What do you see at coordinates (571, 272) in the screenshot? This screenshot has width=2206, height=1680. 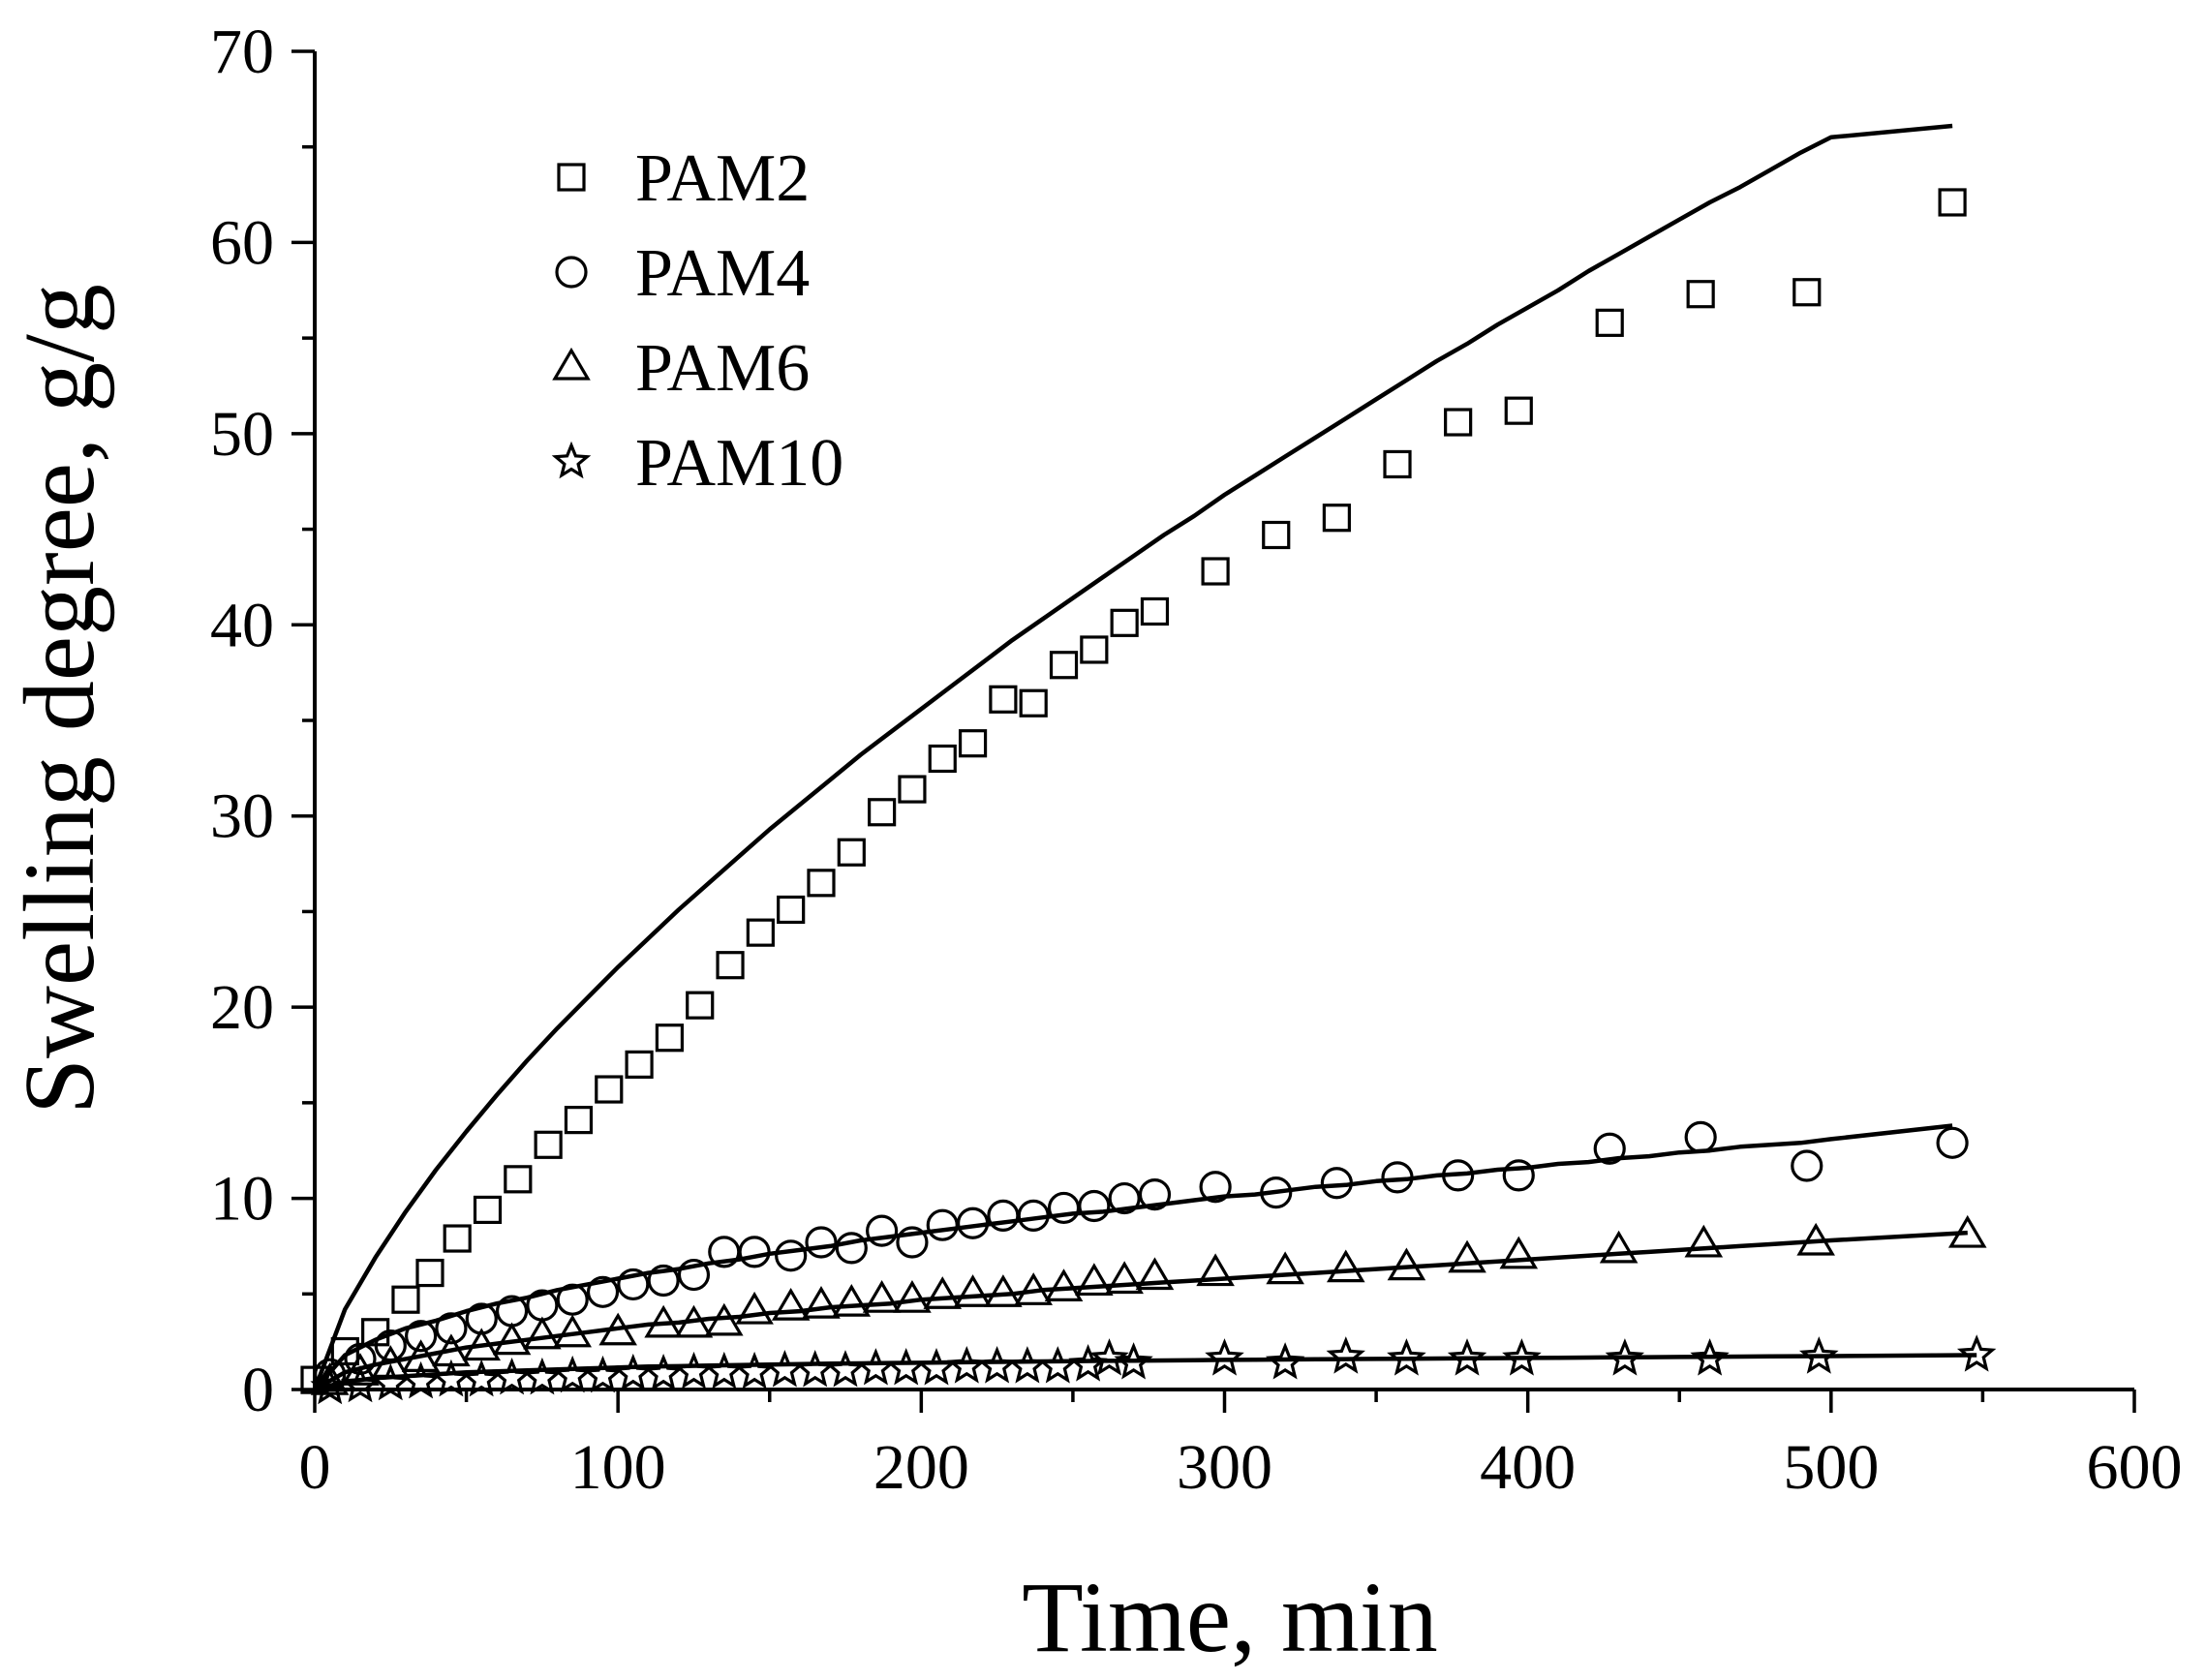 I see `legend-marker-pam4` at bounding box center [571, 272].